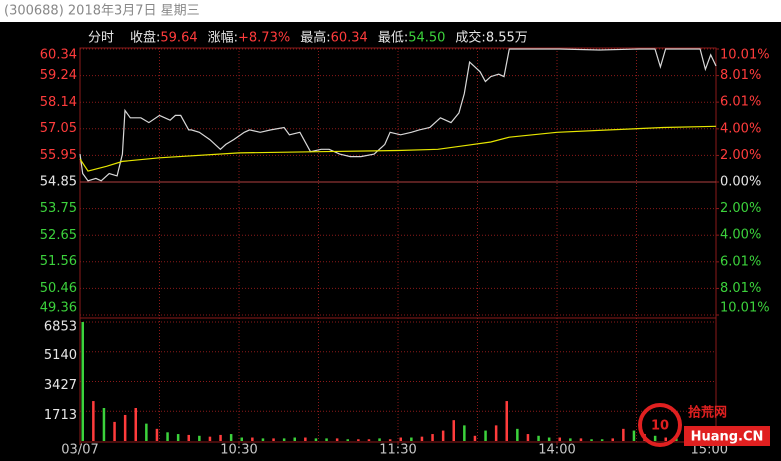  Describe the element at coordinates (470, 38) in the screenshot. I see `info-label: 成交:` at that location.